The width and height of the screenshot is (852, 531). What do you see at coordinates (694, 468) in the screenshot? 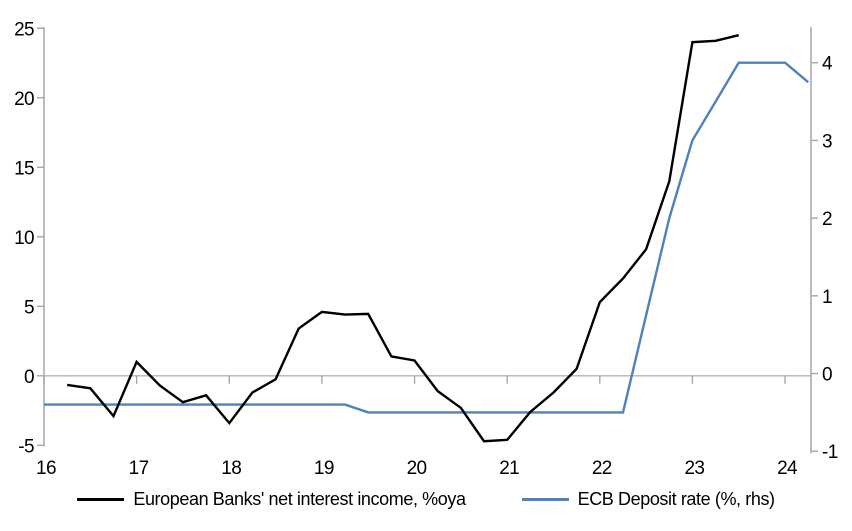
I see `x-axis-tick-label: 23` at bounding box center [694, 468].